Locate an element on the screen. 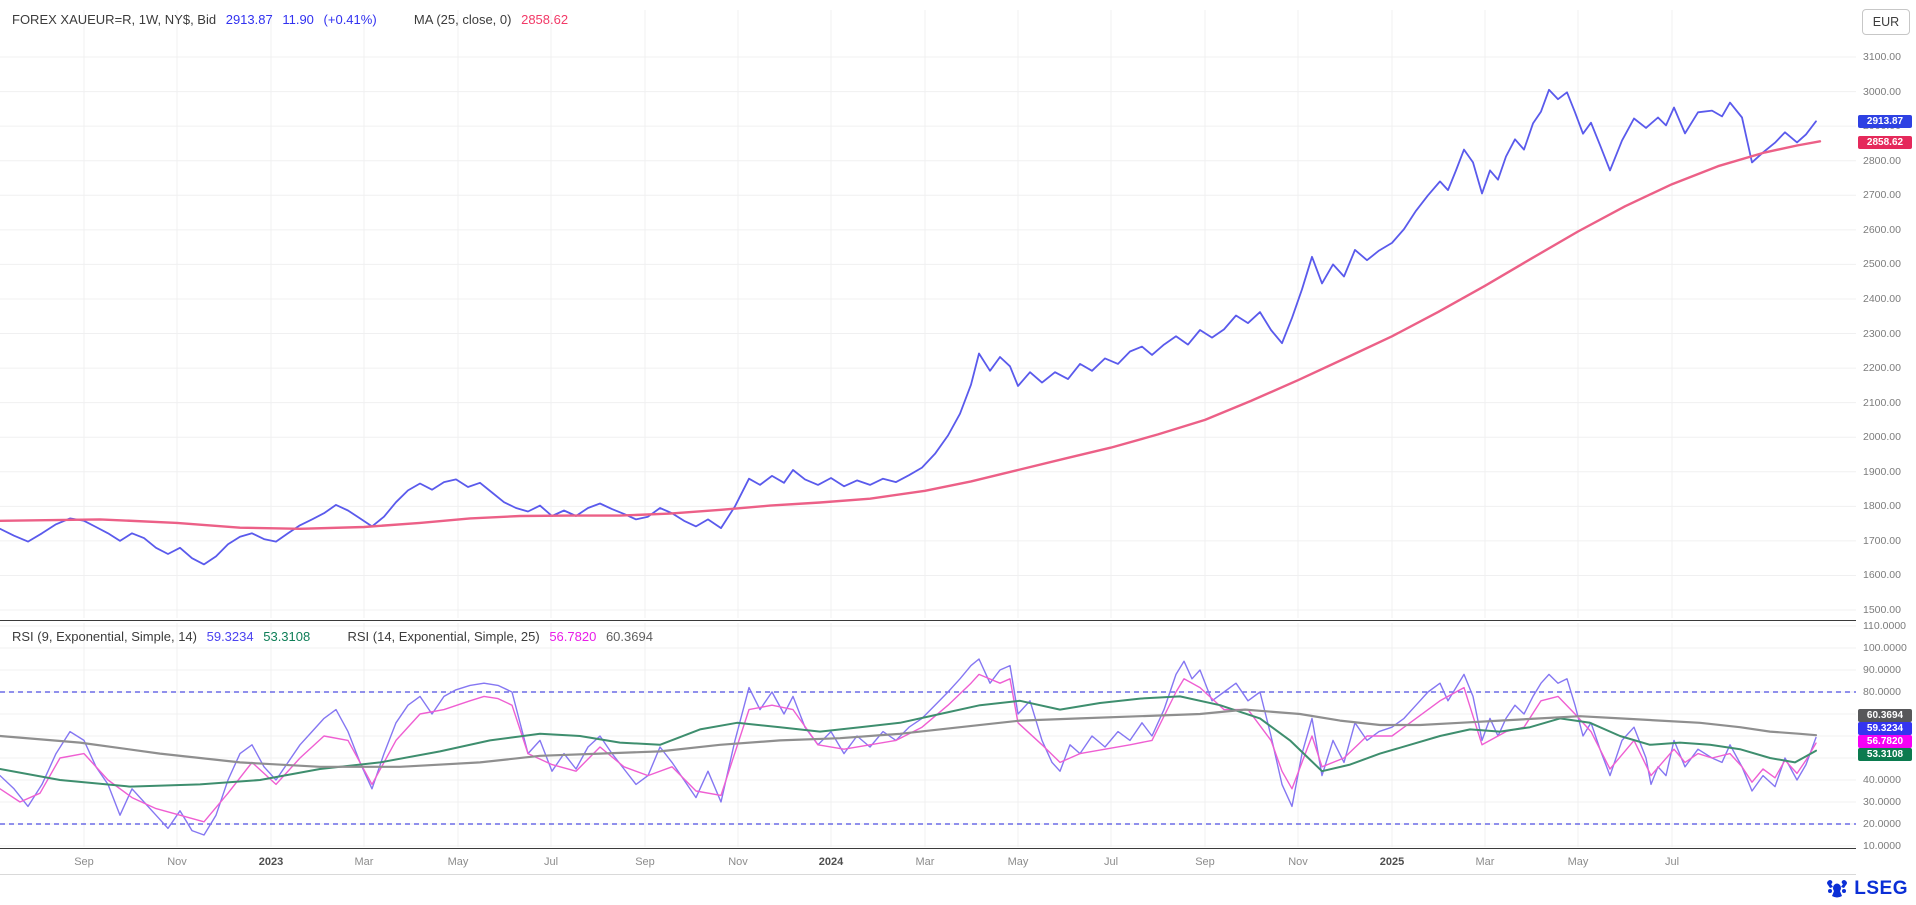 The height and width of the screenshot is (905, 1916). price-axis-label: 2200.00 is located at coordinates (1882, 368).